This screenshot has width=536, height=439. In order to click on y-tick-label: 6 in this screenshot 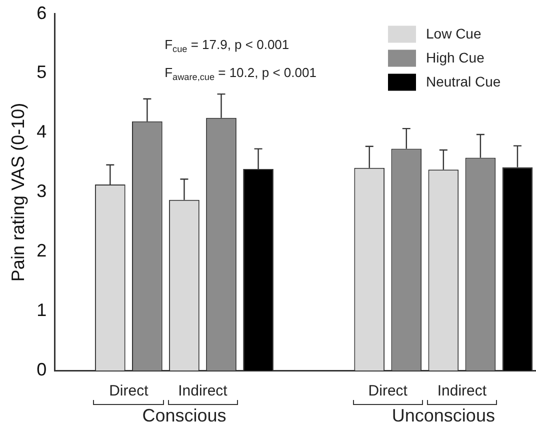, I will do `click(41, 12)`.